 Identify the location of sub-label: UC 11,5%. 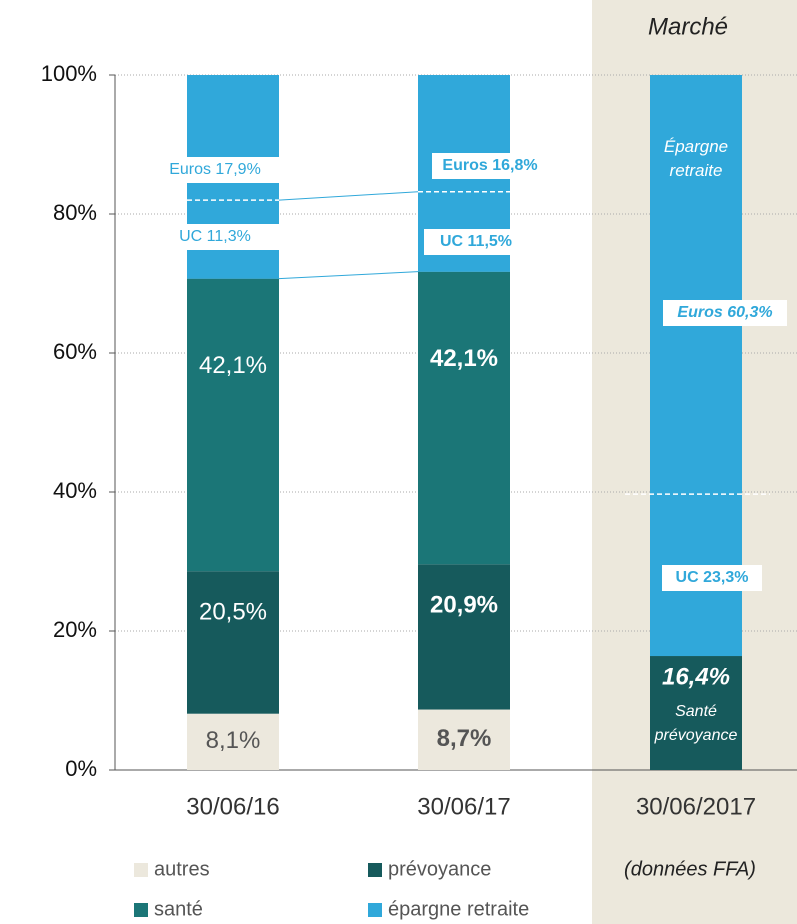
(476, 241).